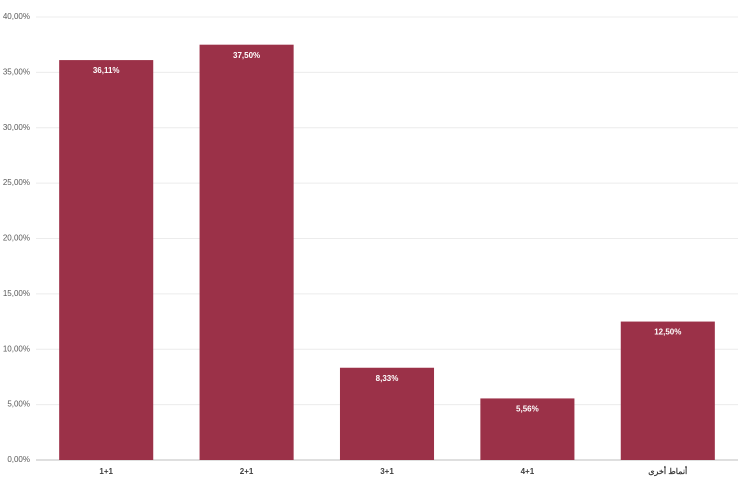 This screenshot has height=480, width=740. What do you see at coordinates (106, 70) in the screenshot?
I see `data-label: 36,11%` at bounding box center [106, 70].